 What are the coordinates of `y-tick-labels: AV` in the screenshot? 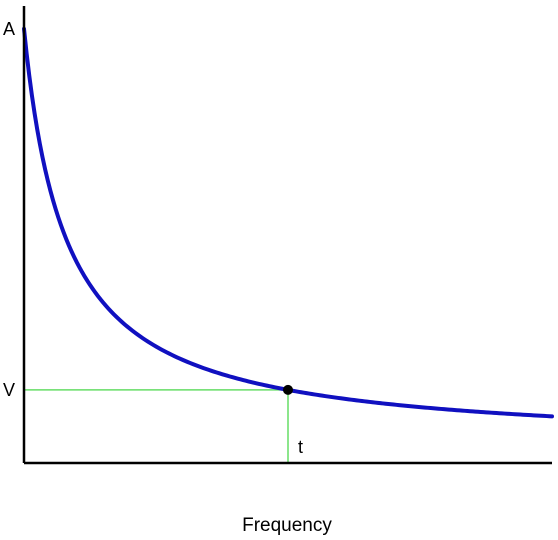 It's located at (9, 209).